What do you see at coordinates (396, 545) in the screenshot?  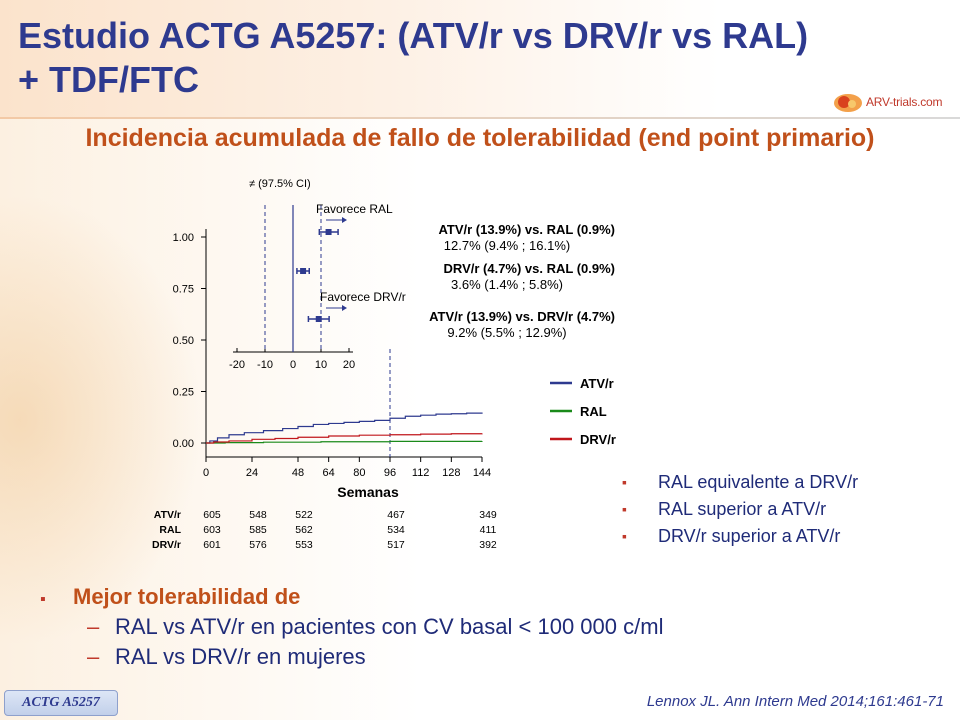 I see `risk-cell: 517` at bounding box center [396, 545].